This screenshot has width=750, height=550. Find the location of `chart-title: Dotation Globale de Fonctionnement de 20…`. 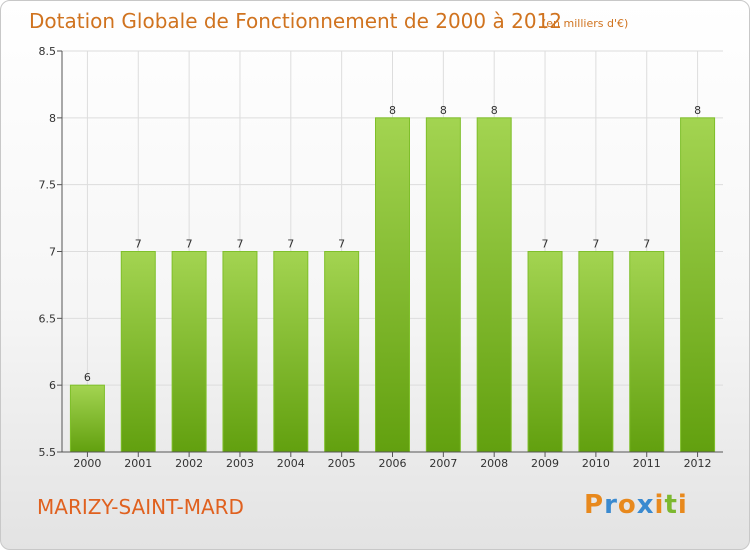

chart-title: Dotation Globale de Fonctionnement de 20… is located at coordinates (295, 21).